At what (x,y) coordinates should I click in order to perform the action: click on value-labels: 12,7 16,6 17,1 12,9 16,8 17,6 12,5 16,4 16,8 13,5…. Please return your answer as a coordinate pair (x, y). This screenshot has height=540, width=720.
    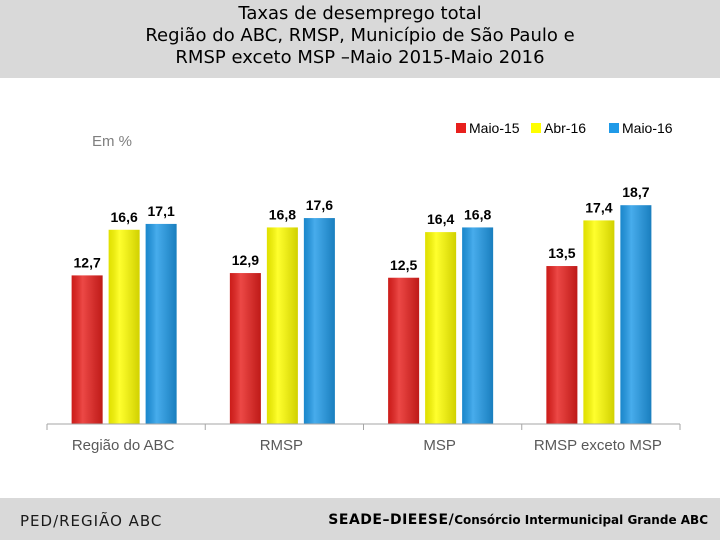
    Looking at the image, I should click on (362, 228).